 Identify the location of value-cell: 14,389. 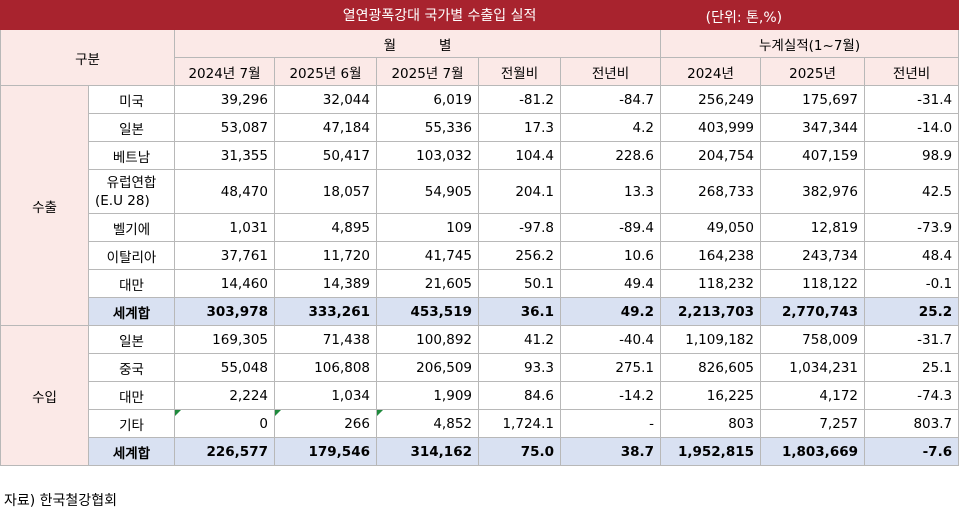
(325, 283).